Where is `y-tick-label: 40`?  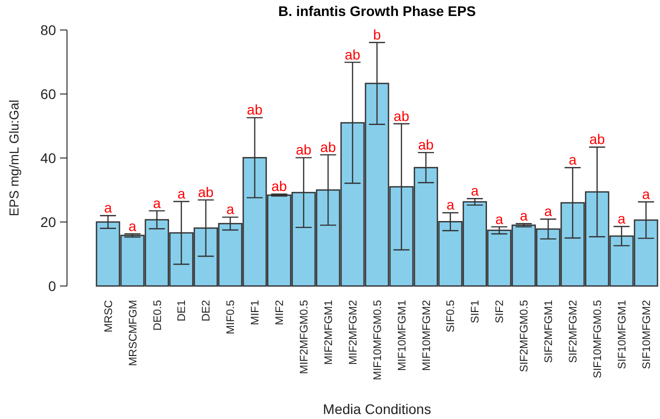
y-tick-label: 40 is located at coordinates (48, 158).